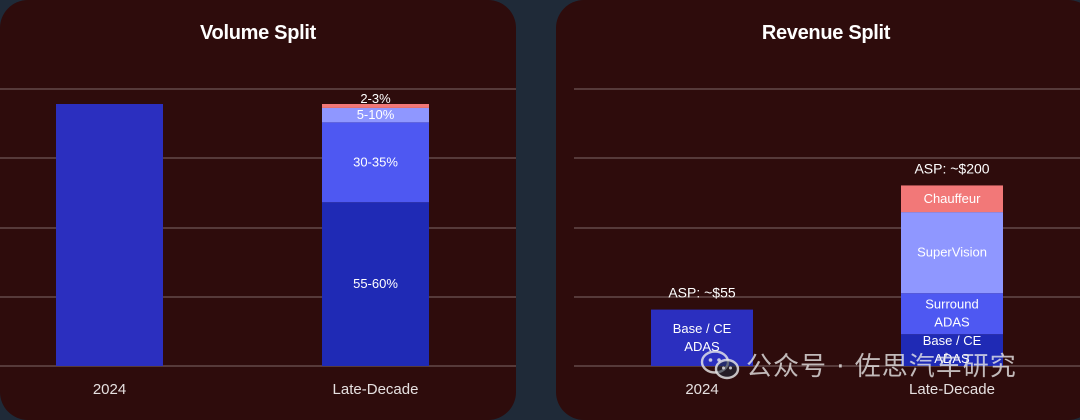 This screenshot has width=1080, height=420. I want to click on bar-label: SuperVision, so click(952, 252).